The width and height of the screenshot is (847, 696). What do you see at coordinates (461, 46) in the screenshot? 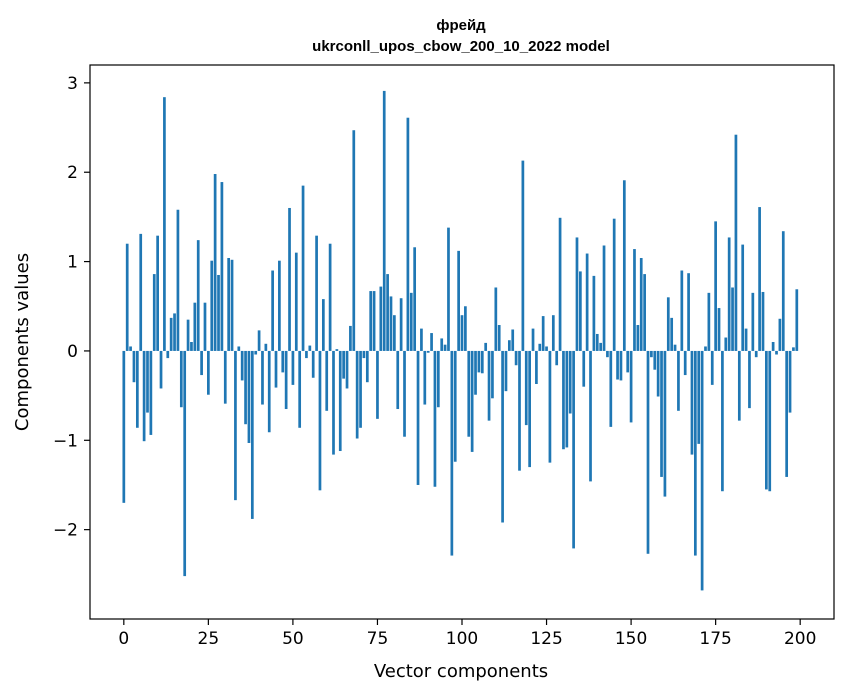
I see `chart-title-line-2: ukrconll_upos_cbow_200_10_2022 model` at bounding box center [461, 46].